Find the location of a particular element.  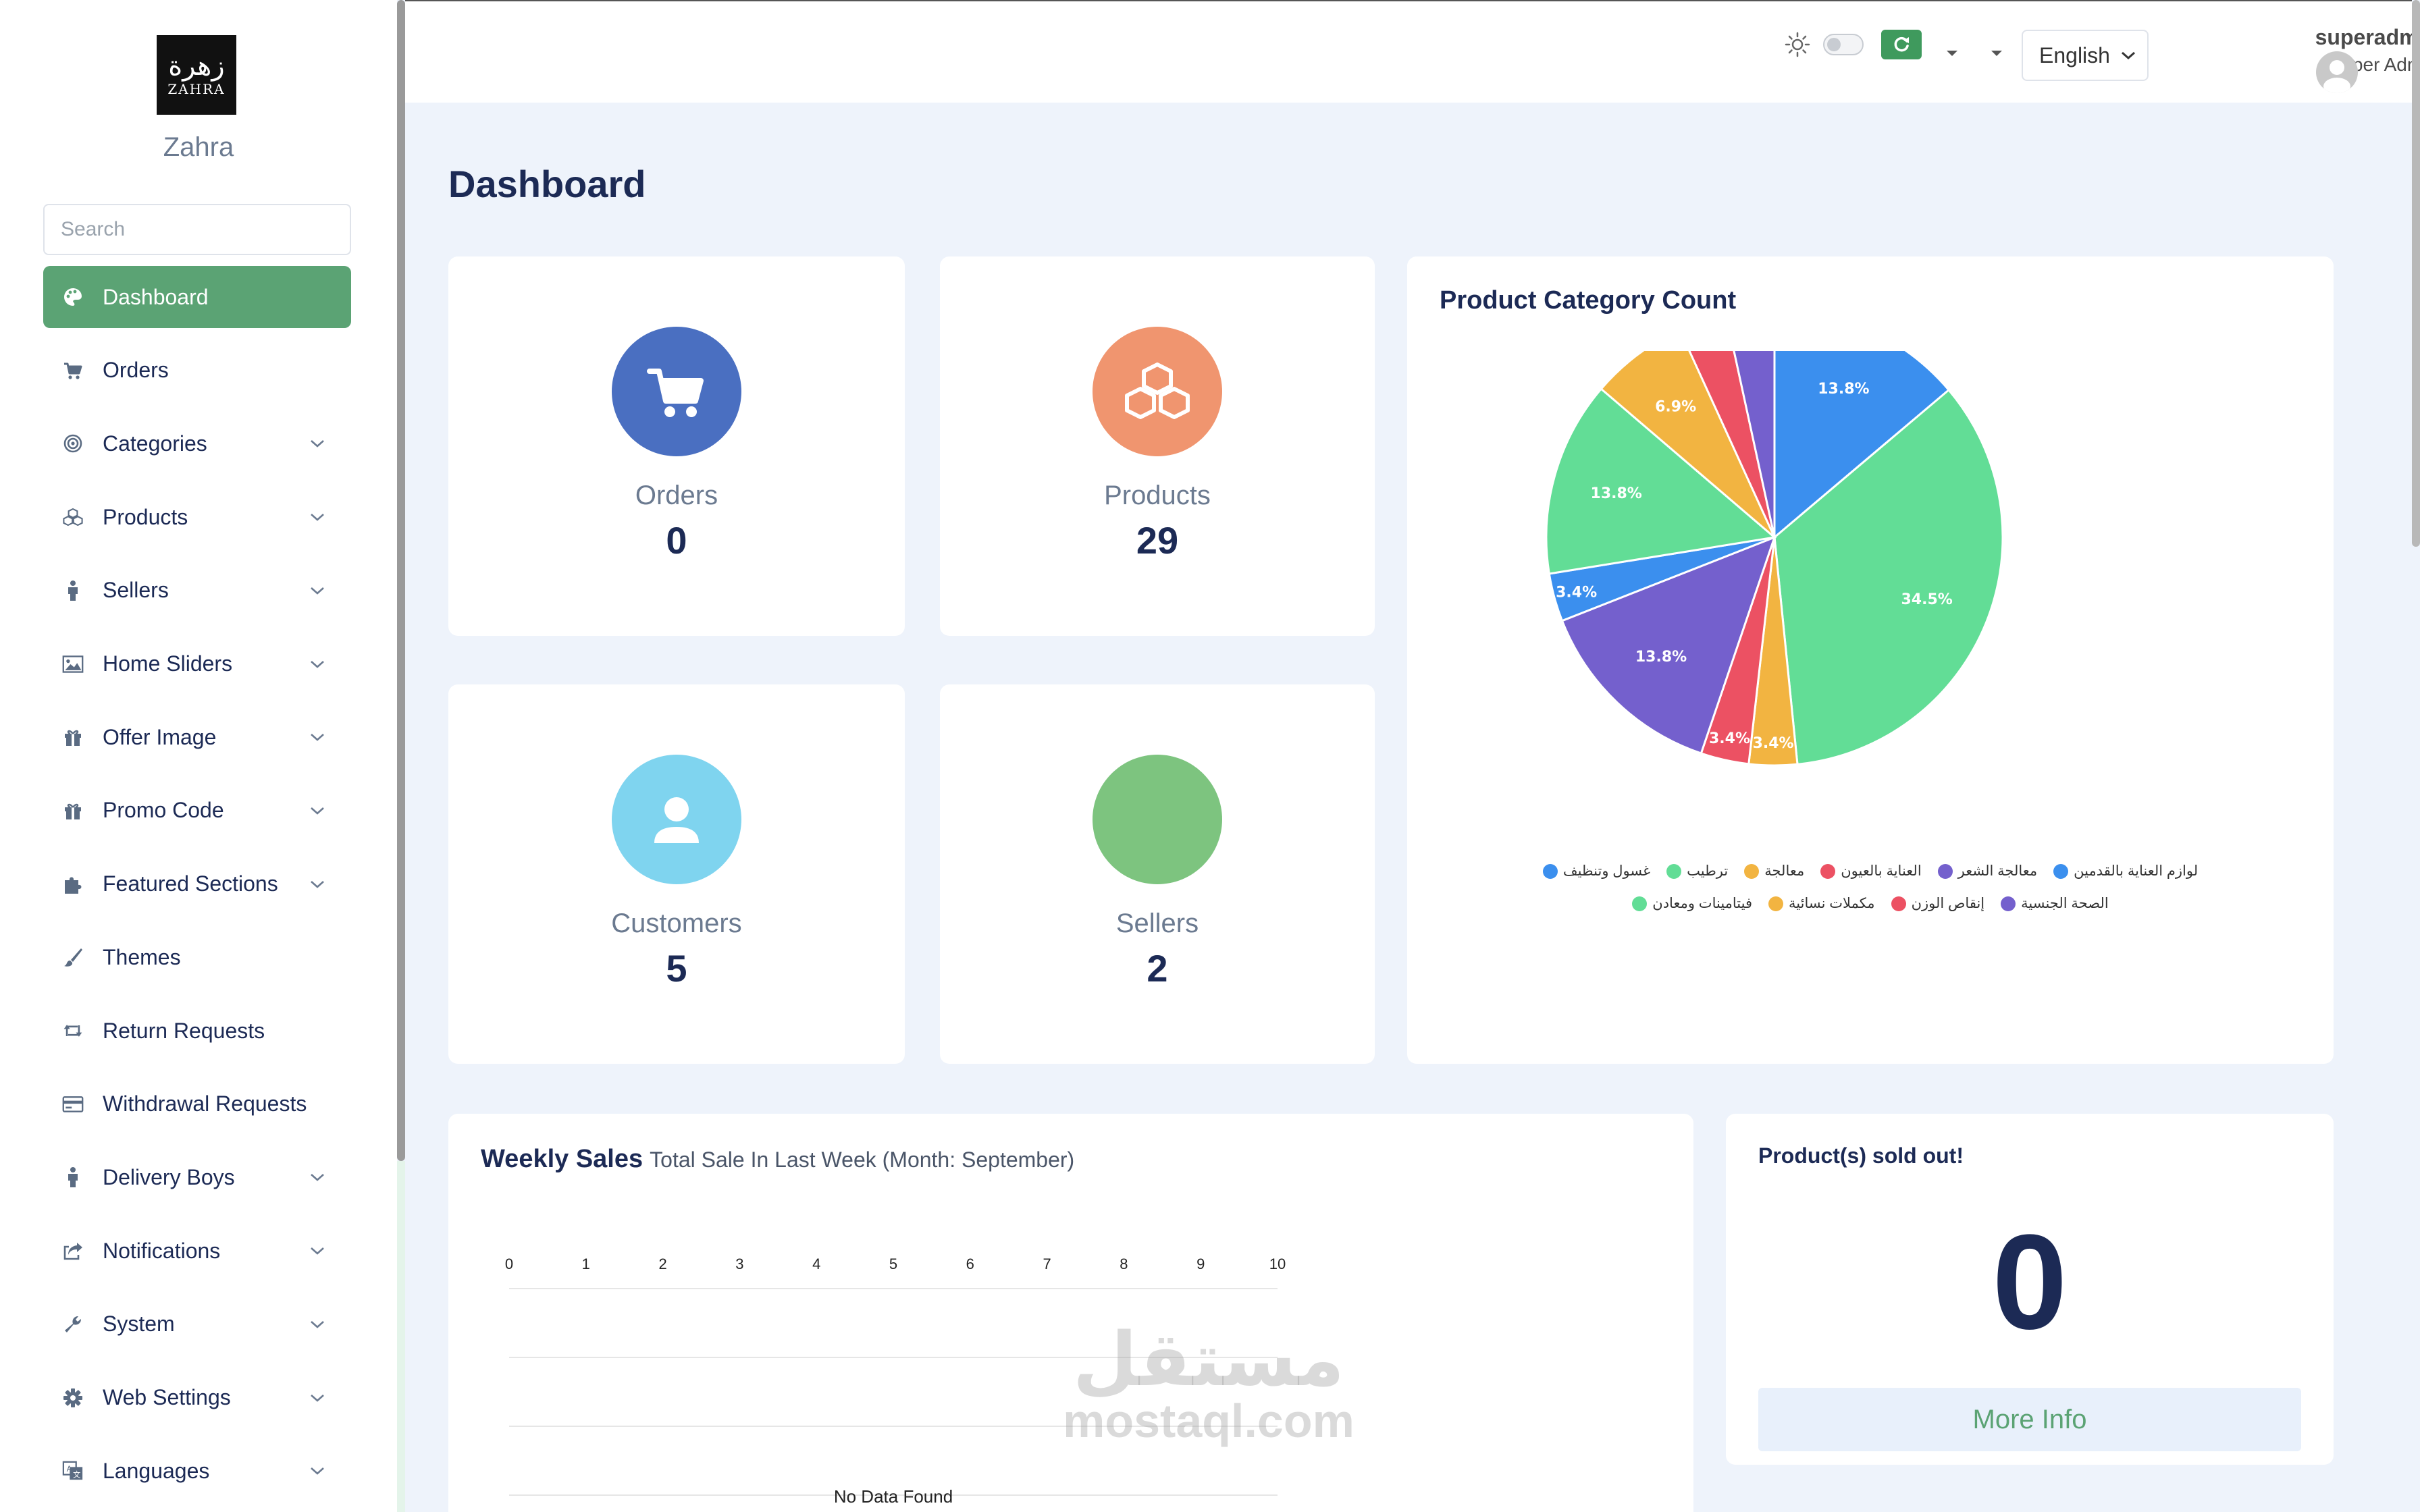

pie-legend-item: معالجة الشعر is located at coordinates (1987, 871).